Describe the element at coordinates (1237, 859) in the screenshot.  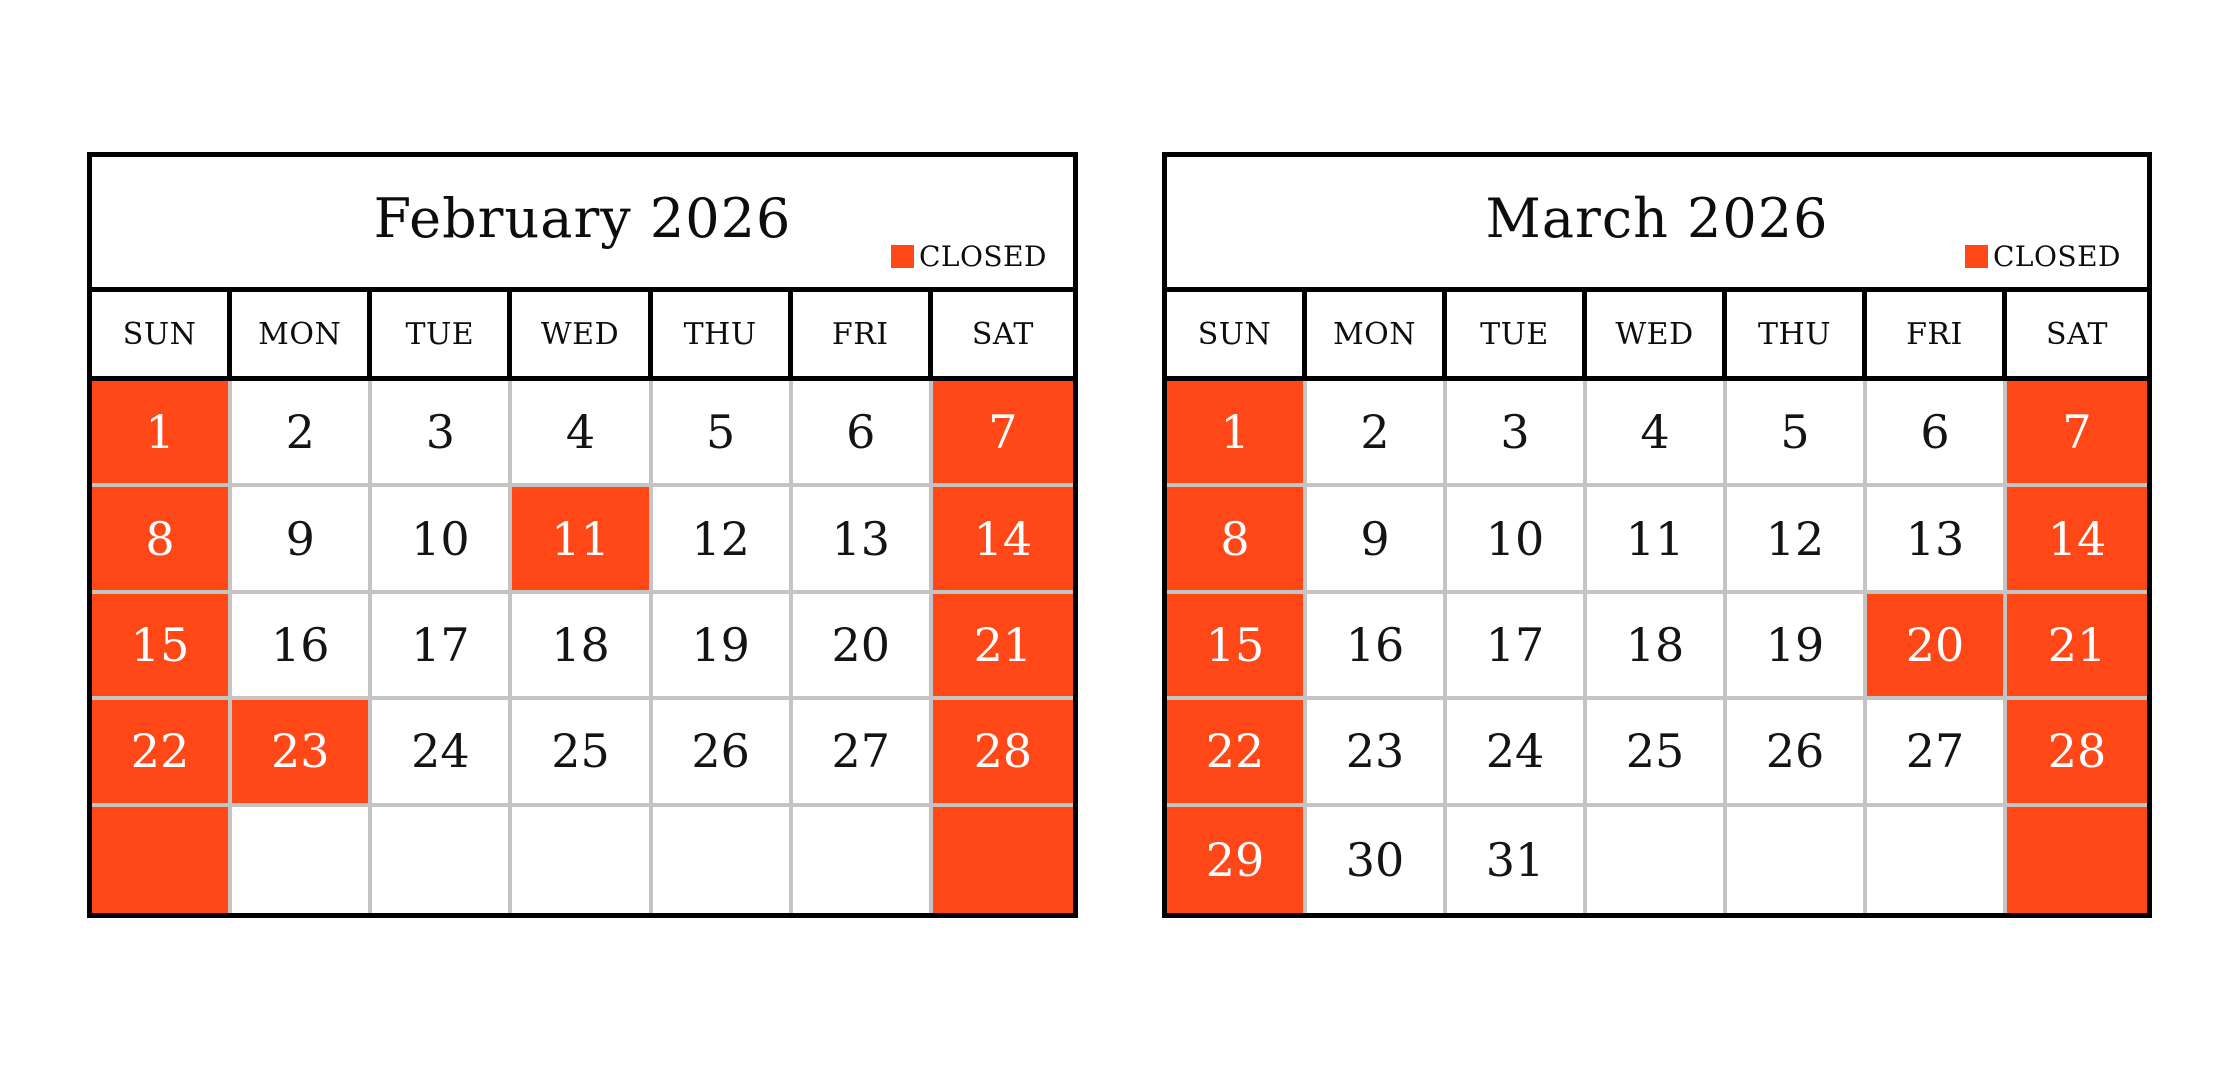
I see `day-cell-29-closed: 29` at that location.